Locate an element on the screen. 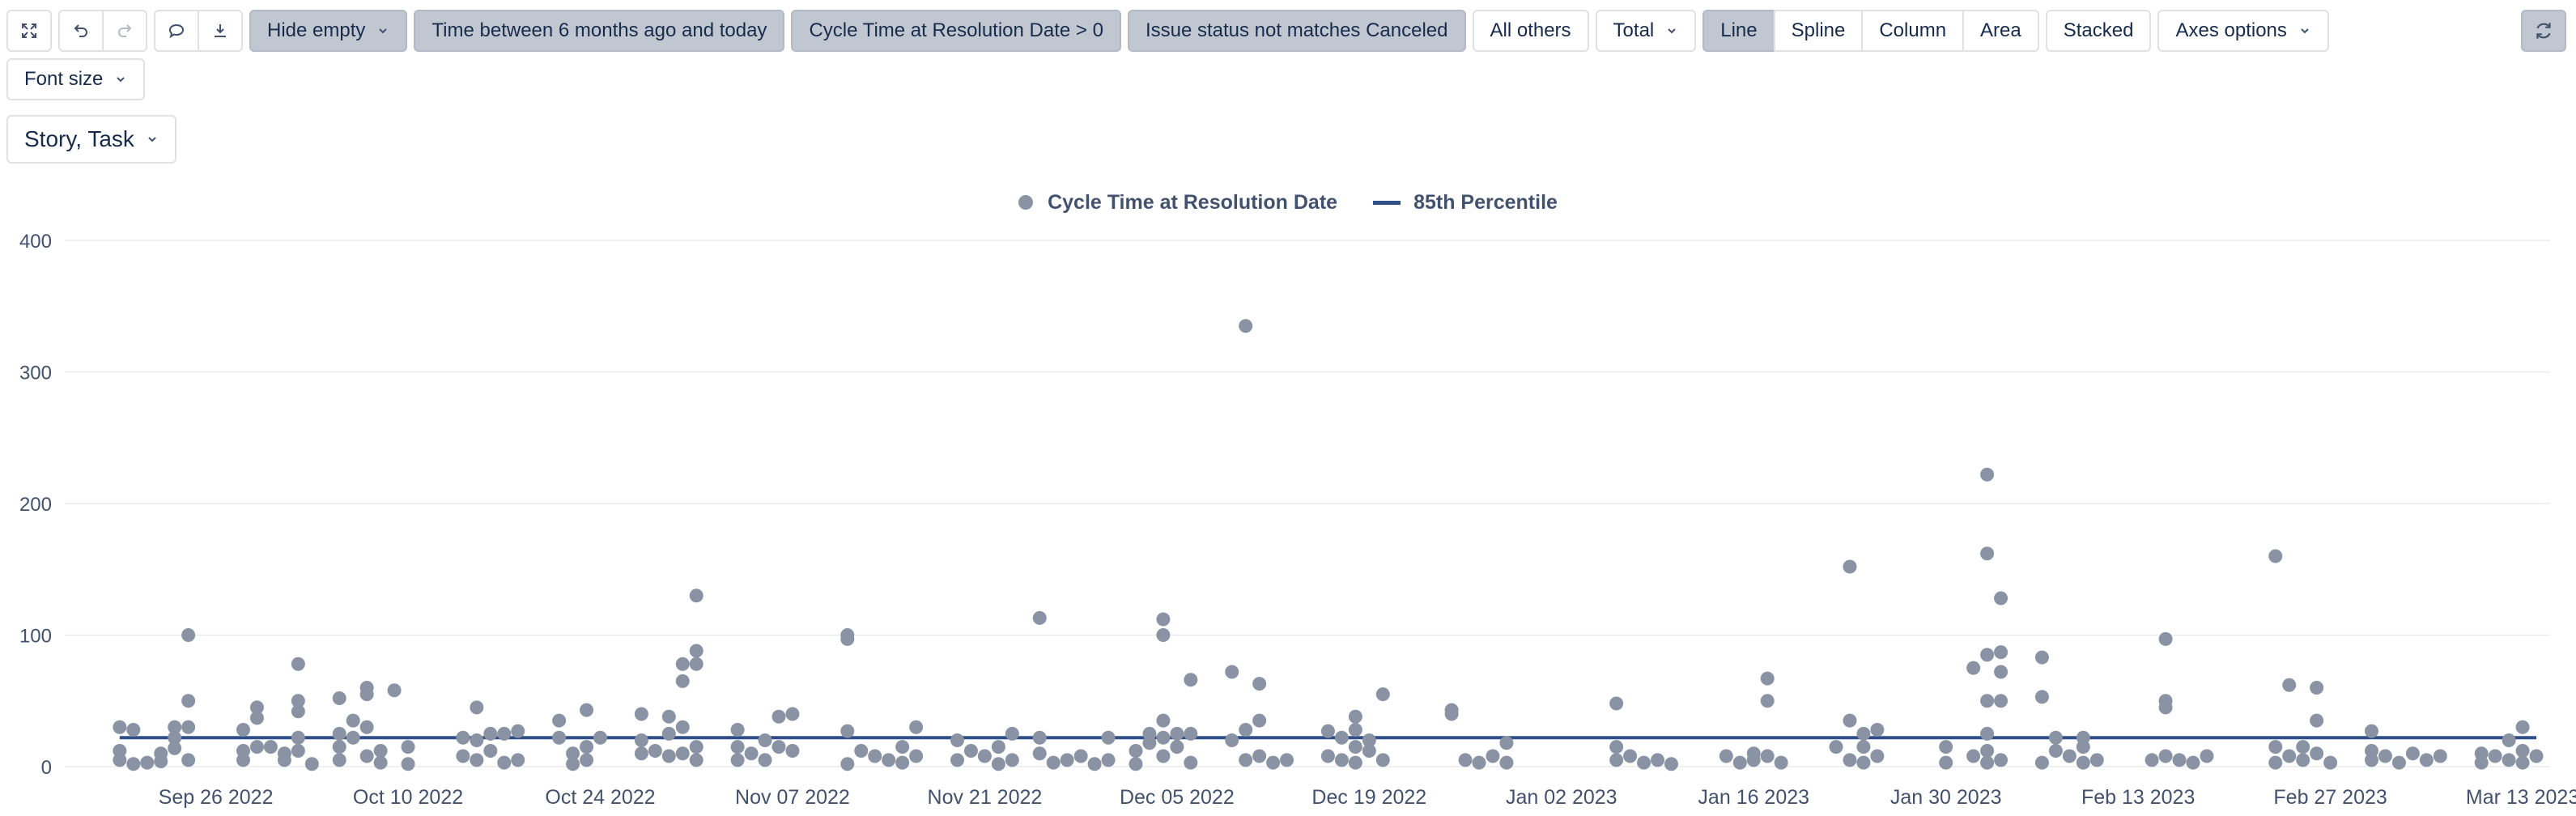 This screenshot has height=816, width=2576. filter-time-range: Time between 6 months ago and today is located at coordinates (599, 31).